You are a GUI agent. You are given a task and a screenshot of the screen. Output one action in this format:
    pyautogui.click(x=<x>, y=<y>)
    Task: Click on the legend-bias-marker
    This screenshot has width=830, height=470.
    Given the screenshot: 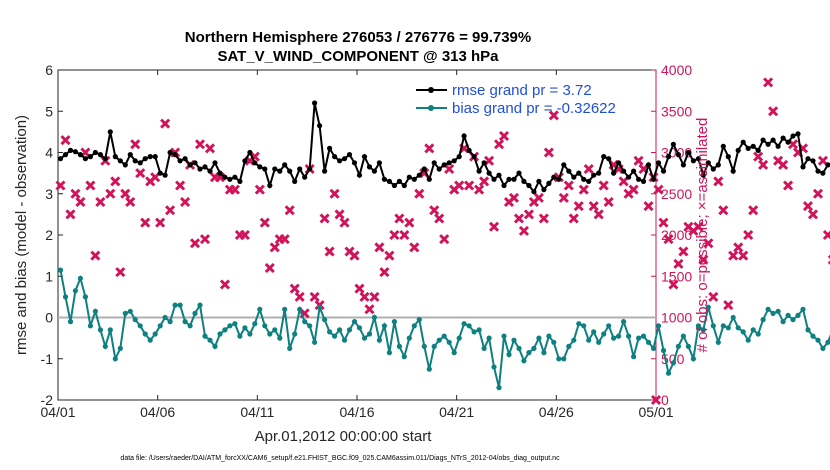 What is the action you would take?
    pyautogui.click(x=431, y=108)
    